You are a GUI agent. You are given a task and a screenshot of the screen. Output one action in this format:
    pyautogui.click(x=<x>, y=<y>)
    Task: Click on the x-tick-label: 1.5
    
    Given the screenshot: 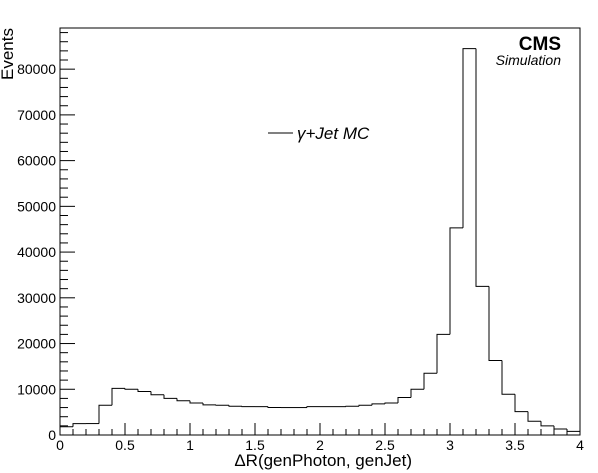 What is the action you would take?
    pyautogui.click(x=255, y=445)
    